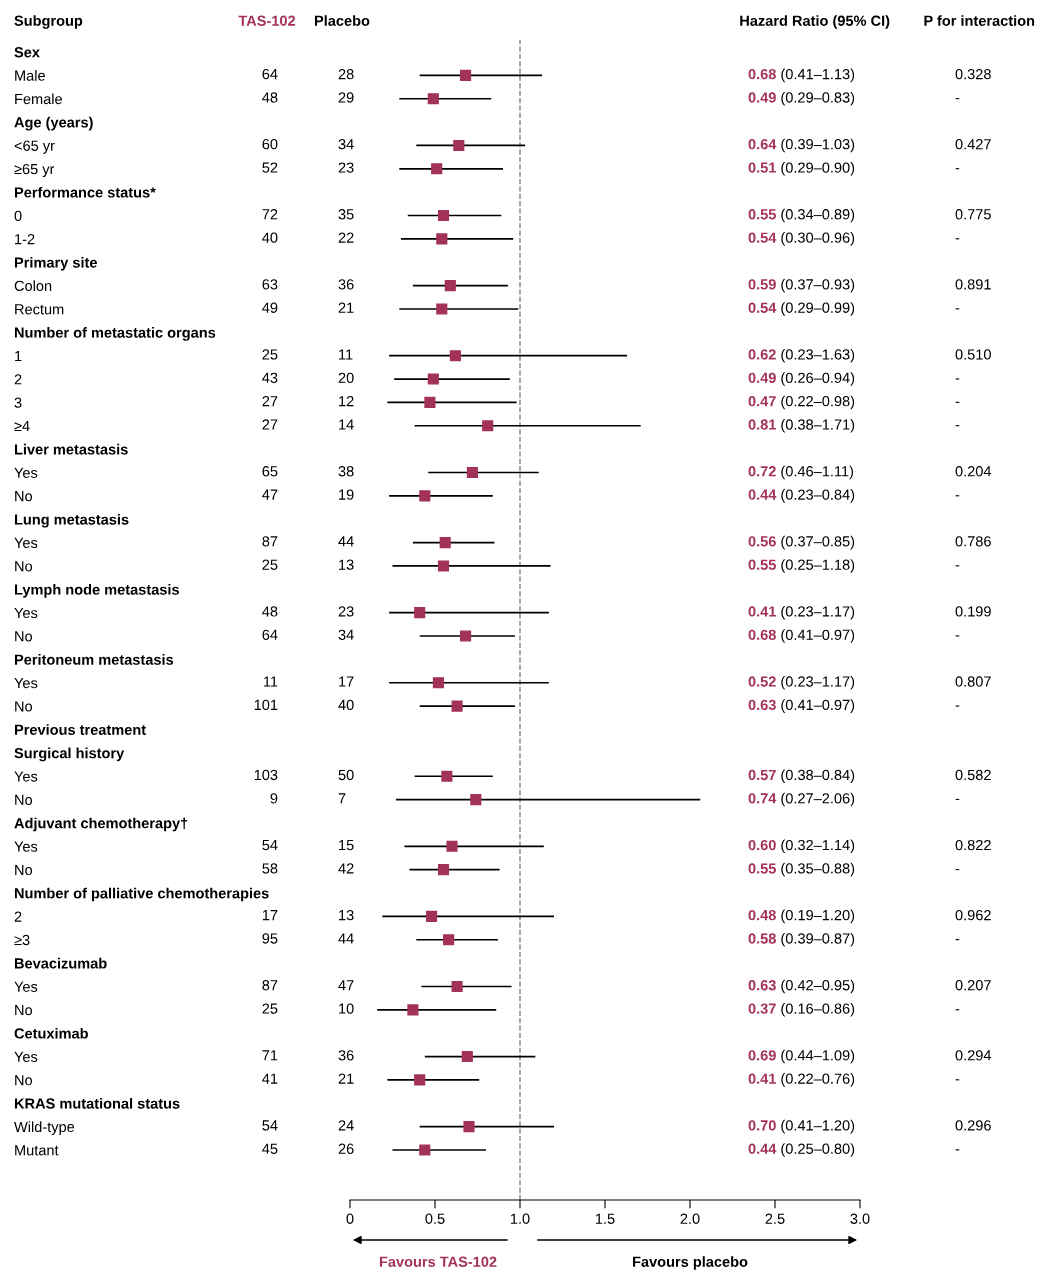 The height and width of the screenshot is (1273, 1039). I want to click on y-tick-label: Performance status*, so click(85, 192).